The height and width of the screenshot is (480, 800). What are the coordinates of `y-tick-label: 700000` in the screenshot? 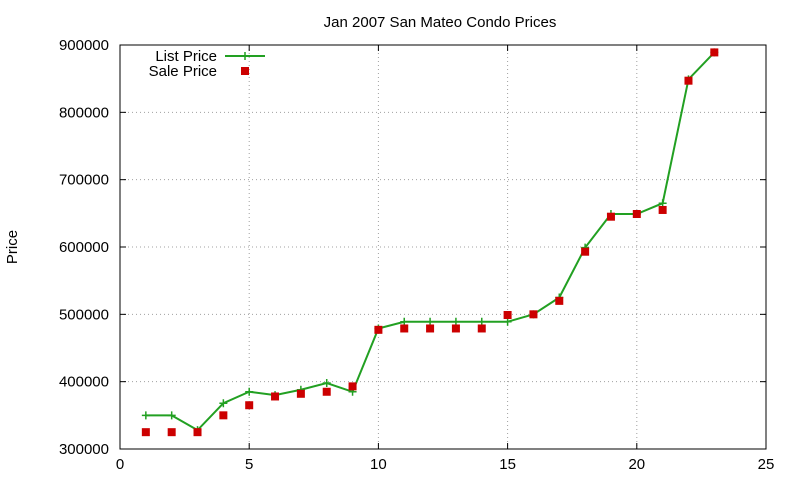 It's located at (84, 180).